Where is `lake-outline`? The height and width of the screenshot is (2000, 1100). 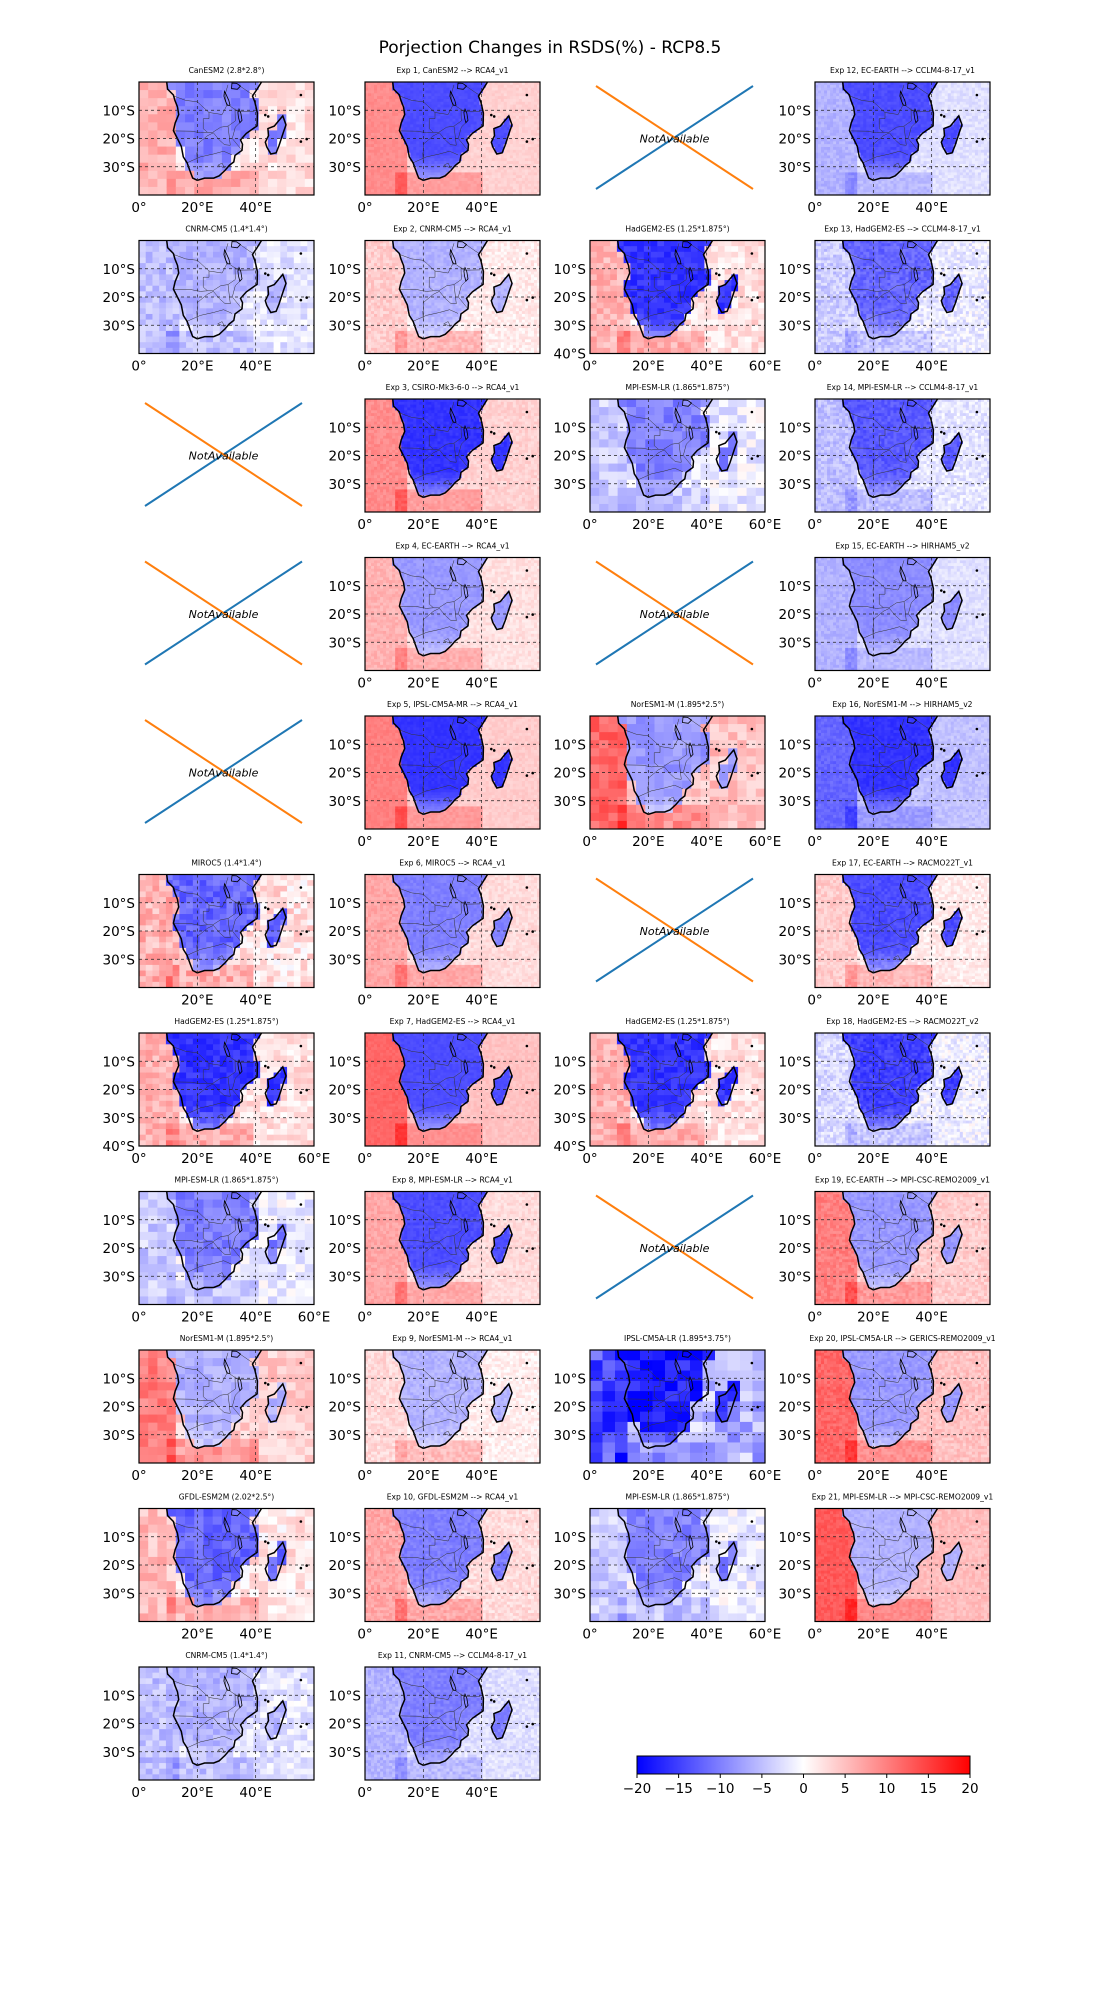
lake-outline is located at coordinates (240, 115).